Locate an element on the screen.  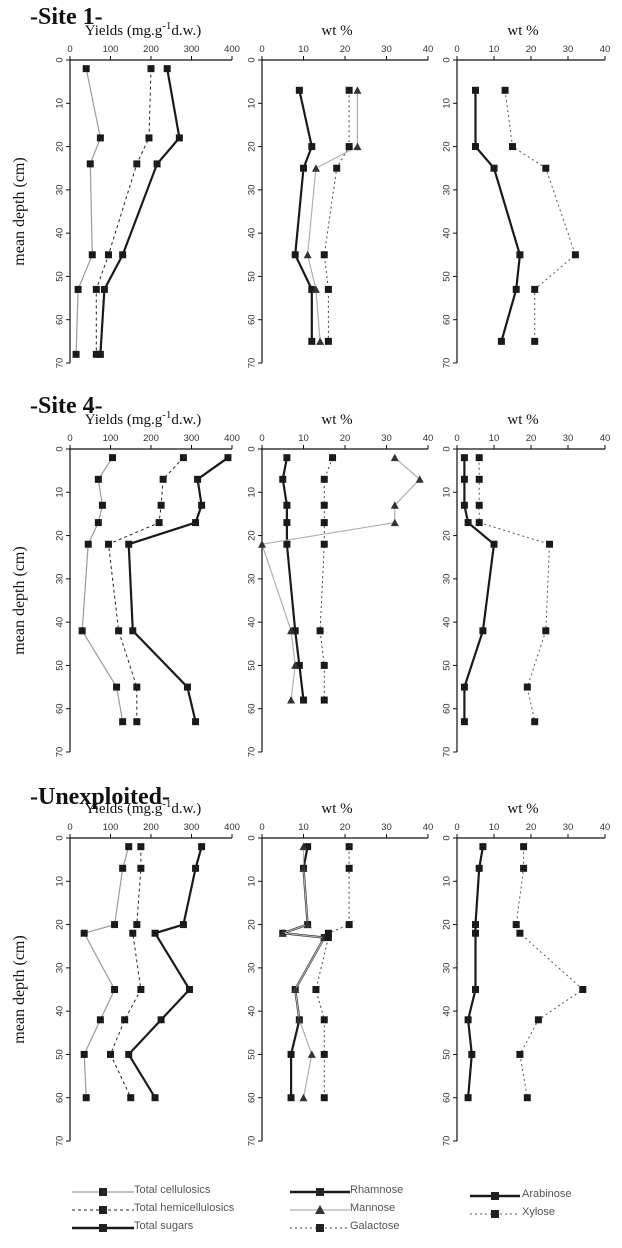
legend-rhamnose: Rhamnose is located at coordinates (377, 1190).